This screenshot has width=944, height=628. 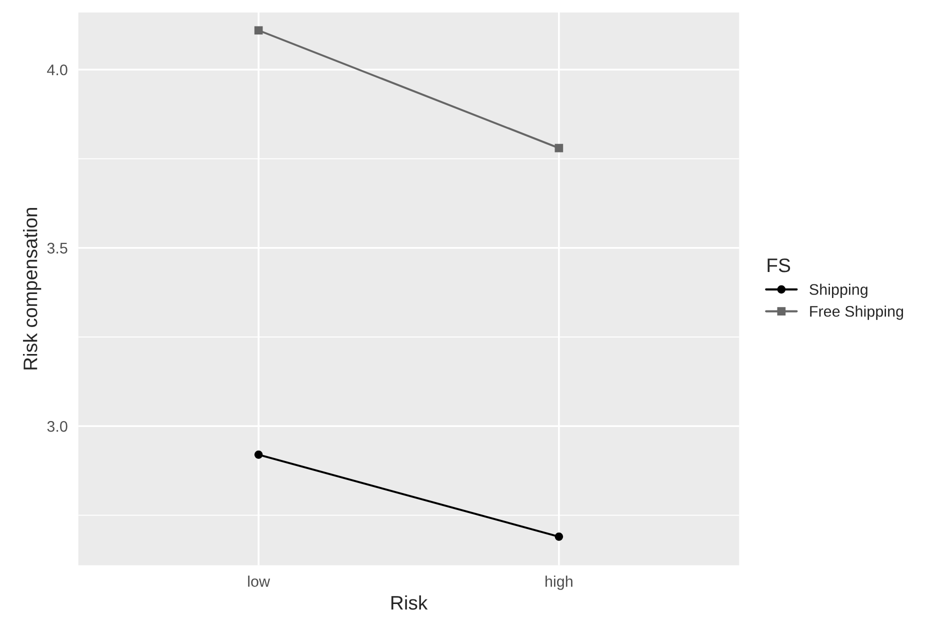 What do you see at coordinates (57, 70) in the screenshot?
I see `y-tick-label: 4.0` at bounding box center [57, 70].